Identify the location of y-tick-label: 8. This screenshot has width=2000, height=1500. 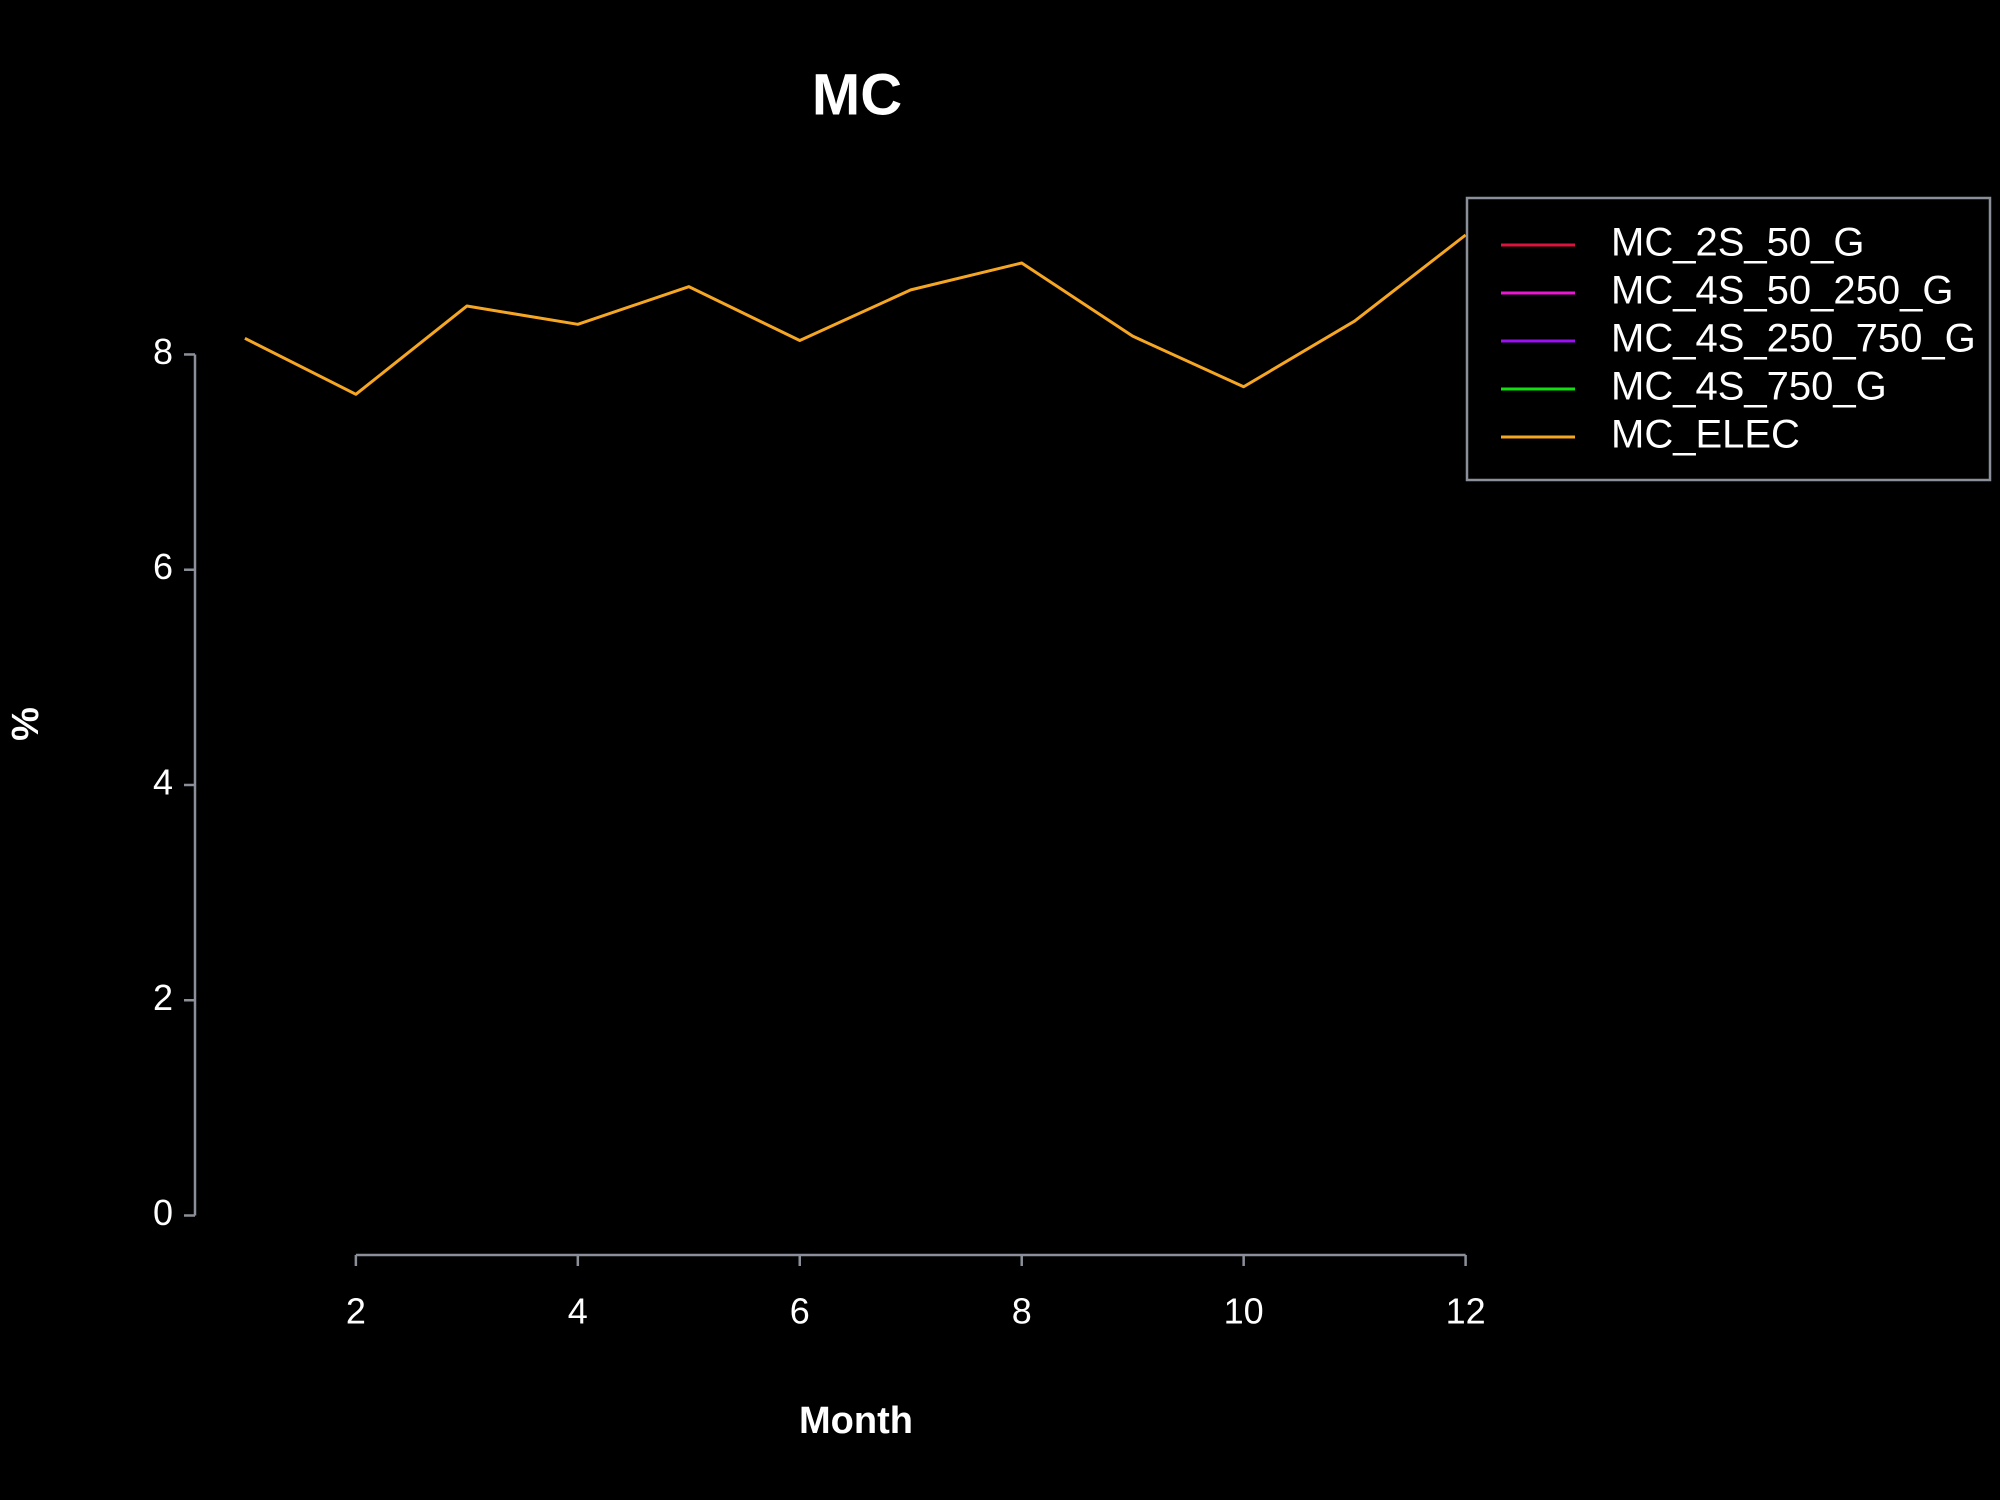
(163, 351).